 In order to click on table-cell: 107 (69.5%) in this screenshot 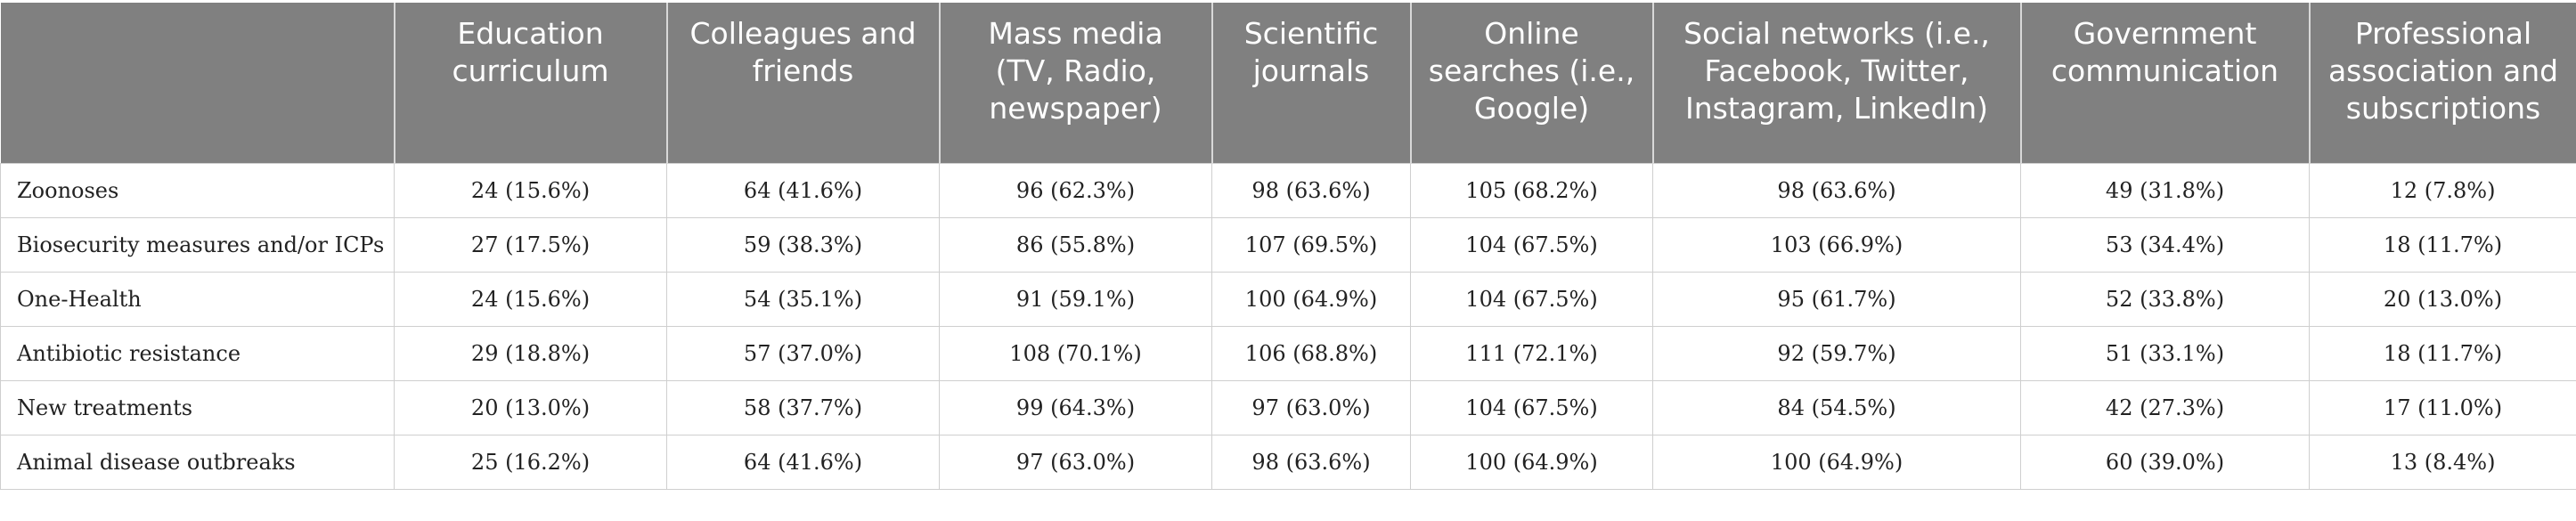, I will do `click(1311, 244)`.